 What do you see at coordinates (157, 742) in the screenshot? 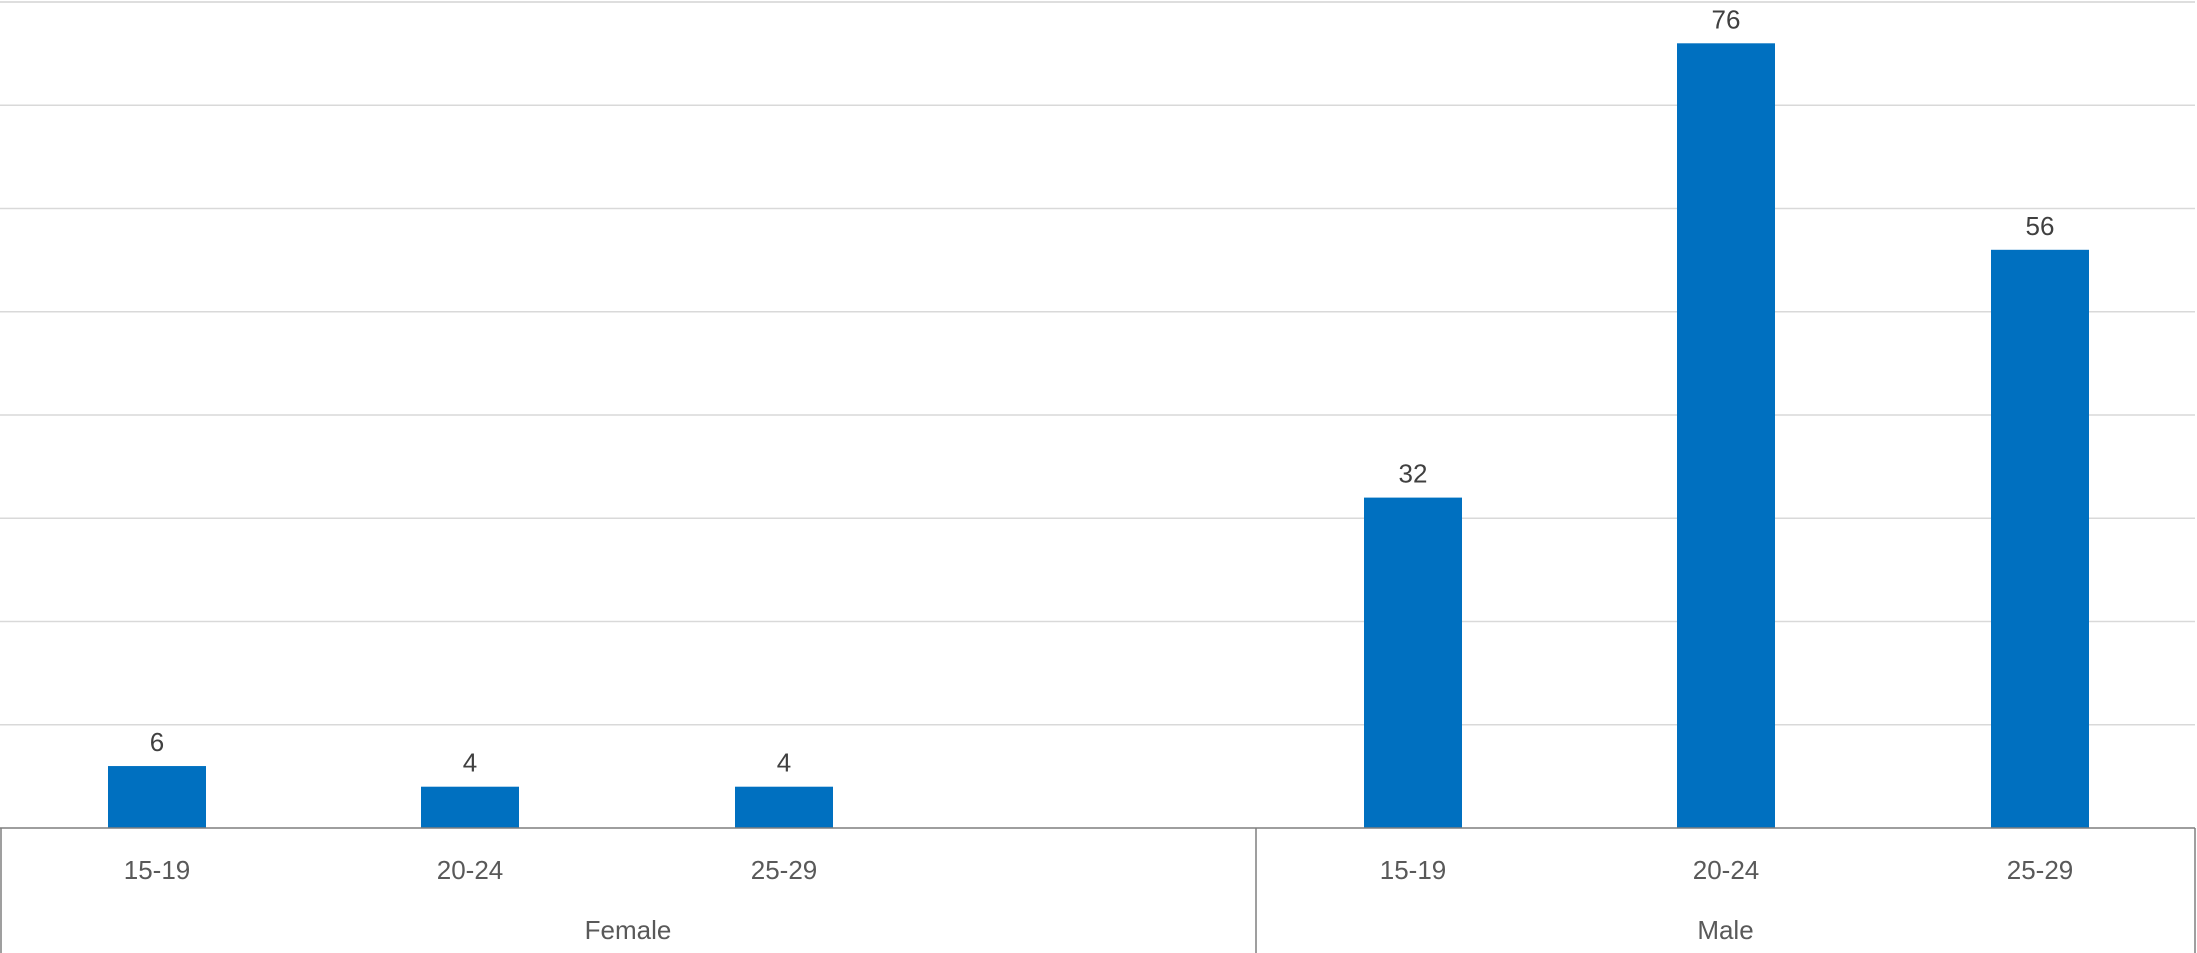
I see `data-label: 6` at bounding box center [157, 742].